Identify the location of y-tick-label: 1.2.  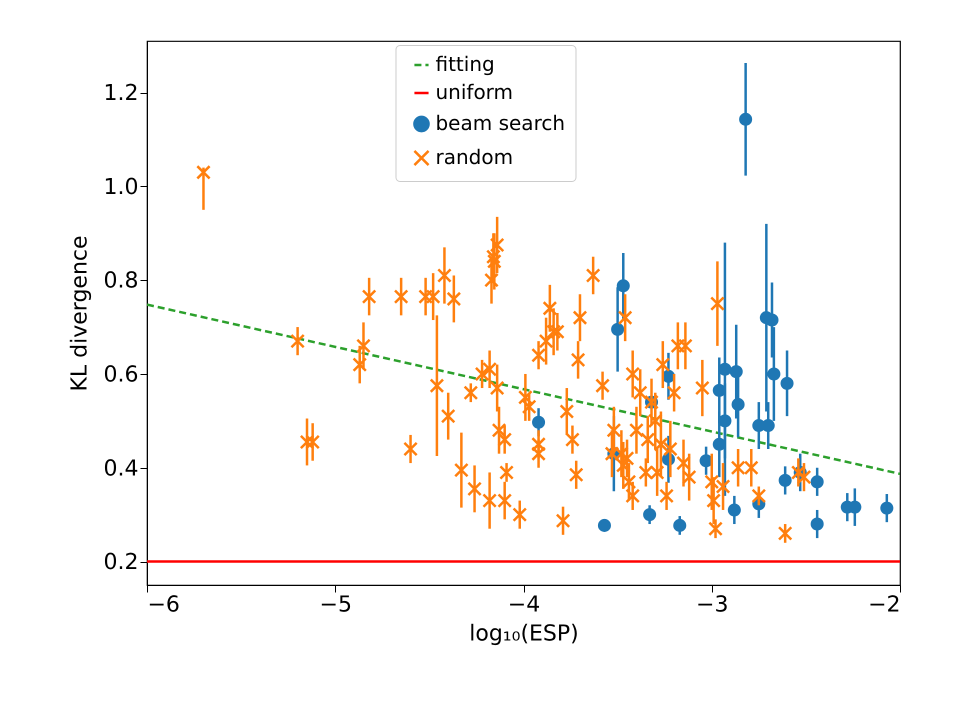
(121, 93).